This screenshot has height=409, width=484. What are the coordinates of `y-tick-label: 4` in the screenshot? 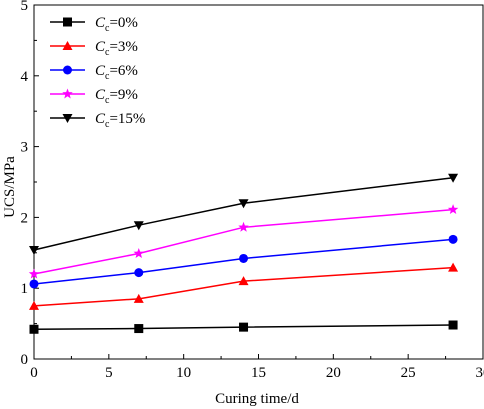 It's located at (25, 77).